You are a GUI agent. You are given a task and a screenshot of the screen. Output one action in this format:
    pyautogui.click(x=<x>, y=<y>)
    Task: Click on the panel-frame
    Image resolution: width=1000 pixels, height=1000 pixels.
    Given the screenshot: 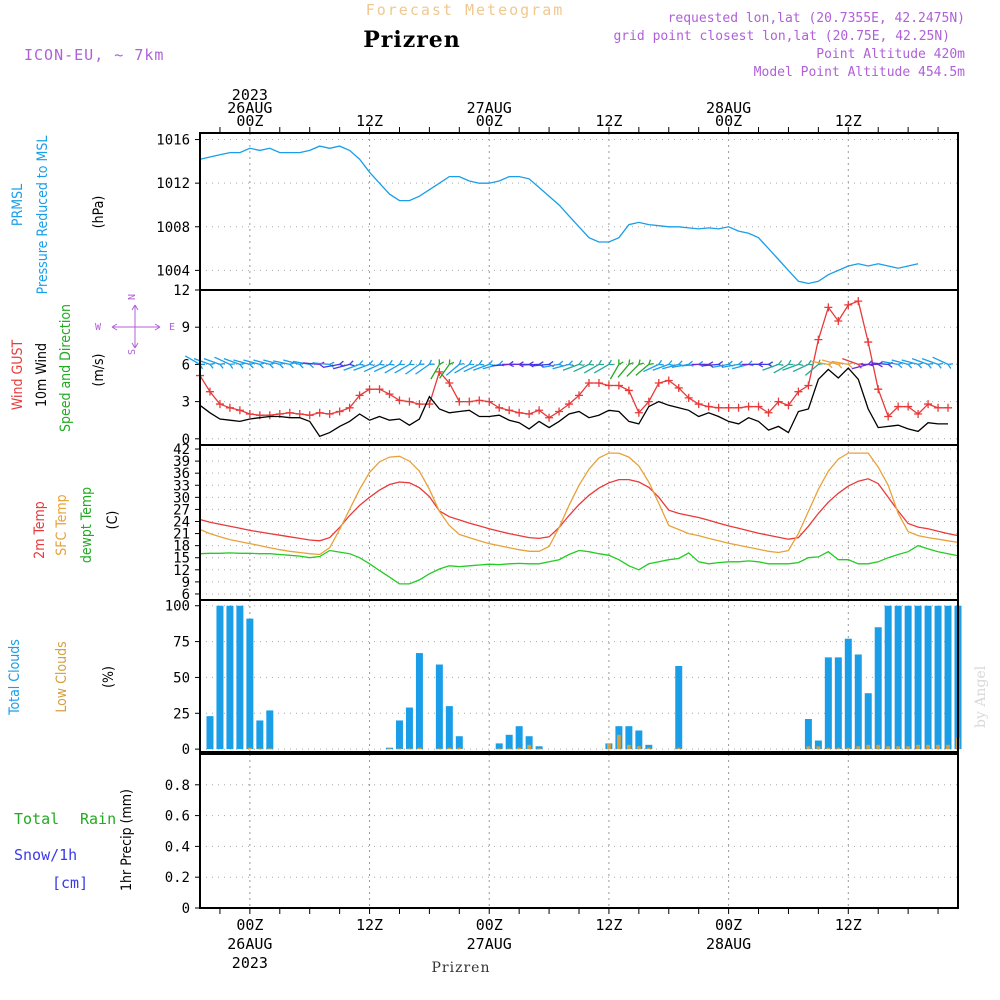 What is the action you would take?
    pyautogui.click(x=579, y=522)
    